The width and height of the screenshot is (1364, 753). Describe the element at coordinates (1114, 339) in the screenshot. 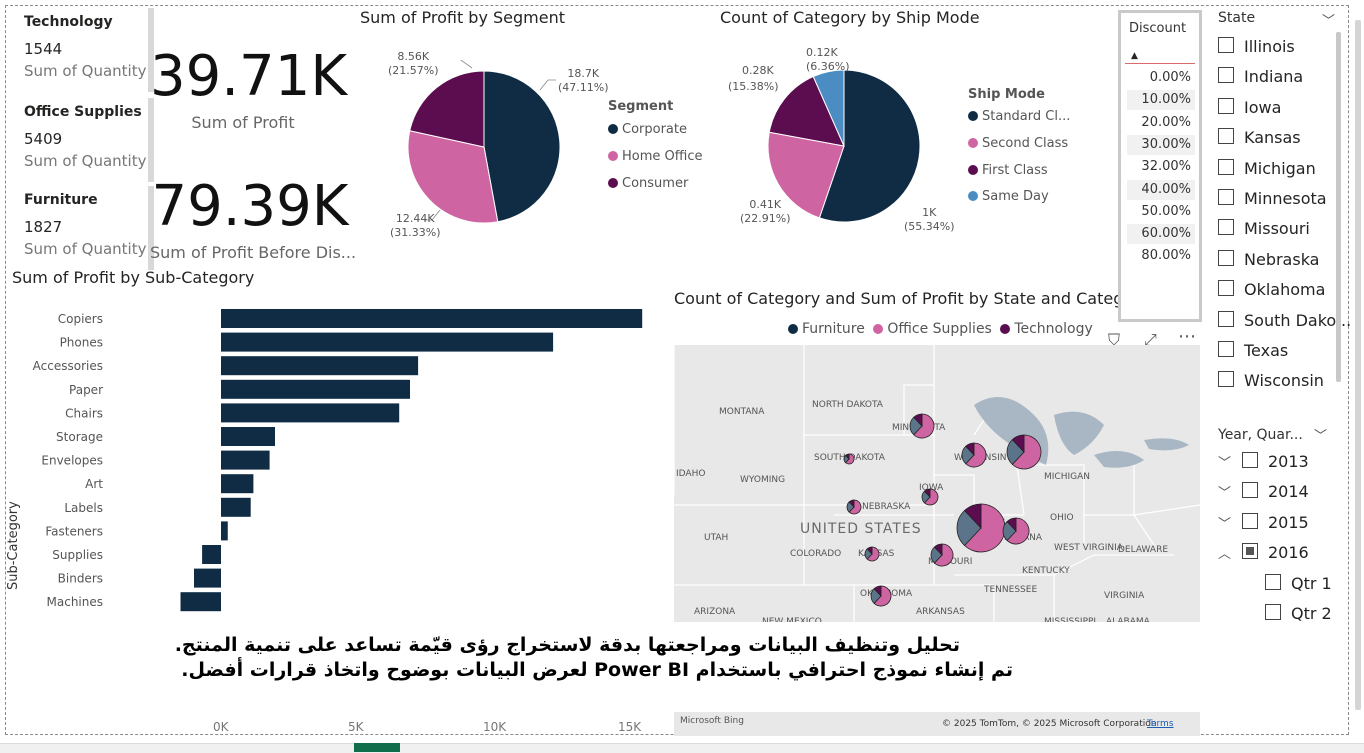

I see `filter-icon: ⛉` at that location.